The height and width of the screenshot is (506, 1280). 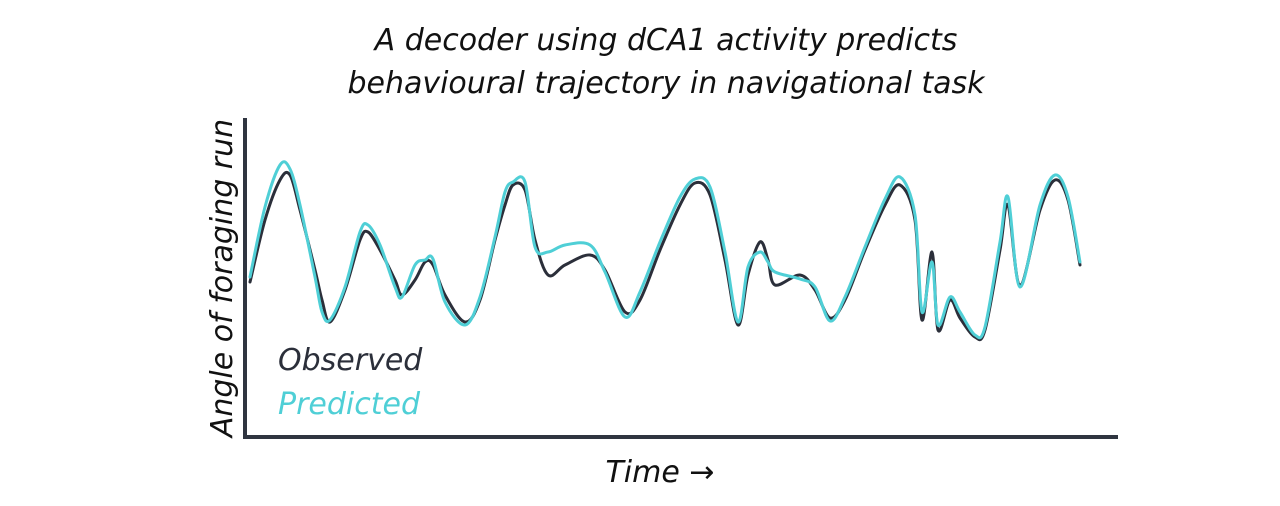 What do you see at coordinates (659, 472) in the screenshot?
I see `x-axis-label: Time →` at bounding box center [659, 472].